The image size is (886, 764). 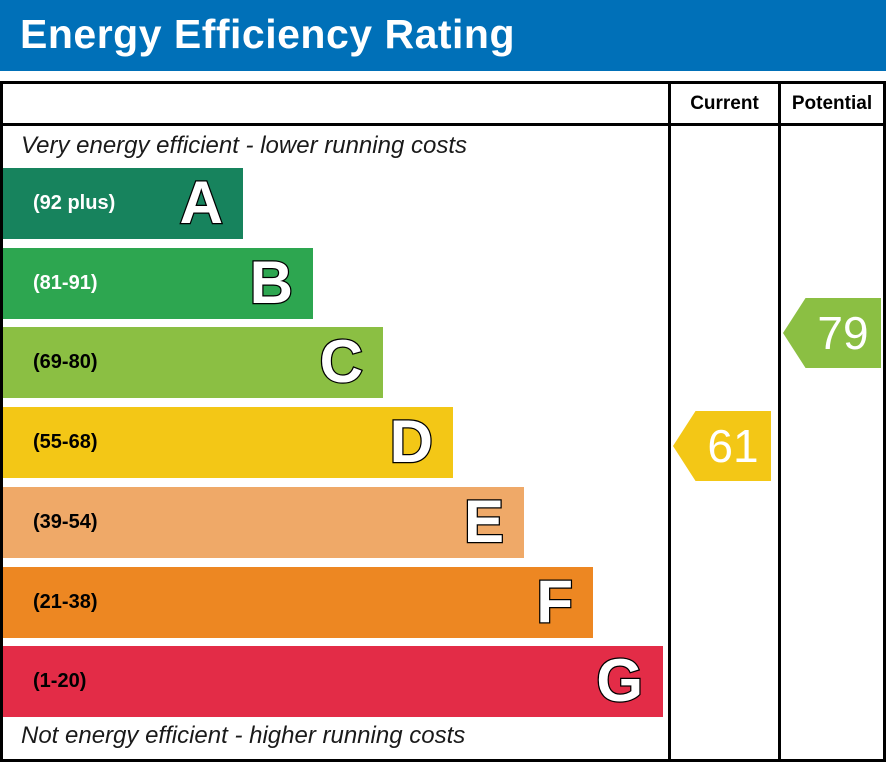 What do you see at coordinates (341, 362) in the screenshot?
I see `band-letter: C` at bounding box center [341, 362].